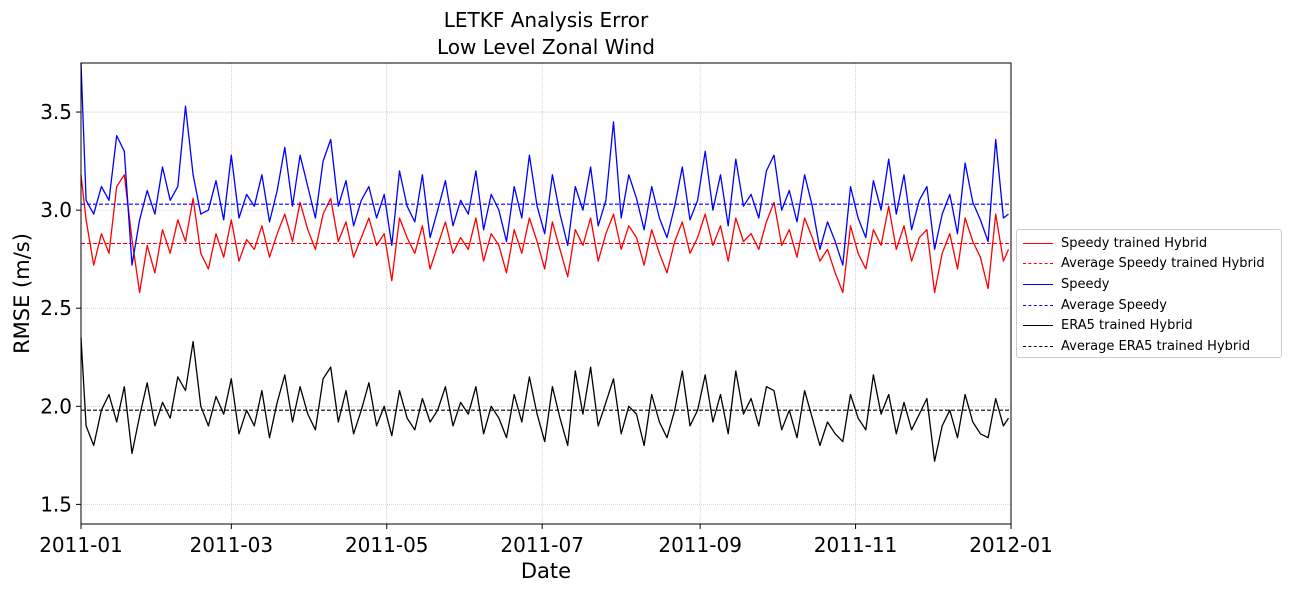  I want to click on x-tick-label: 2011-05, so click(387, 545).